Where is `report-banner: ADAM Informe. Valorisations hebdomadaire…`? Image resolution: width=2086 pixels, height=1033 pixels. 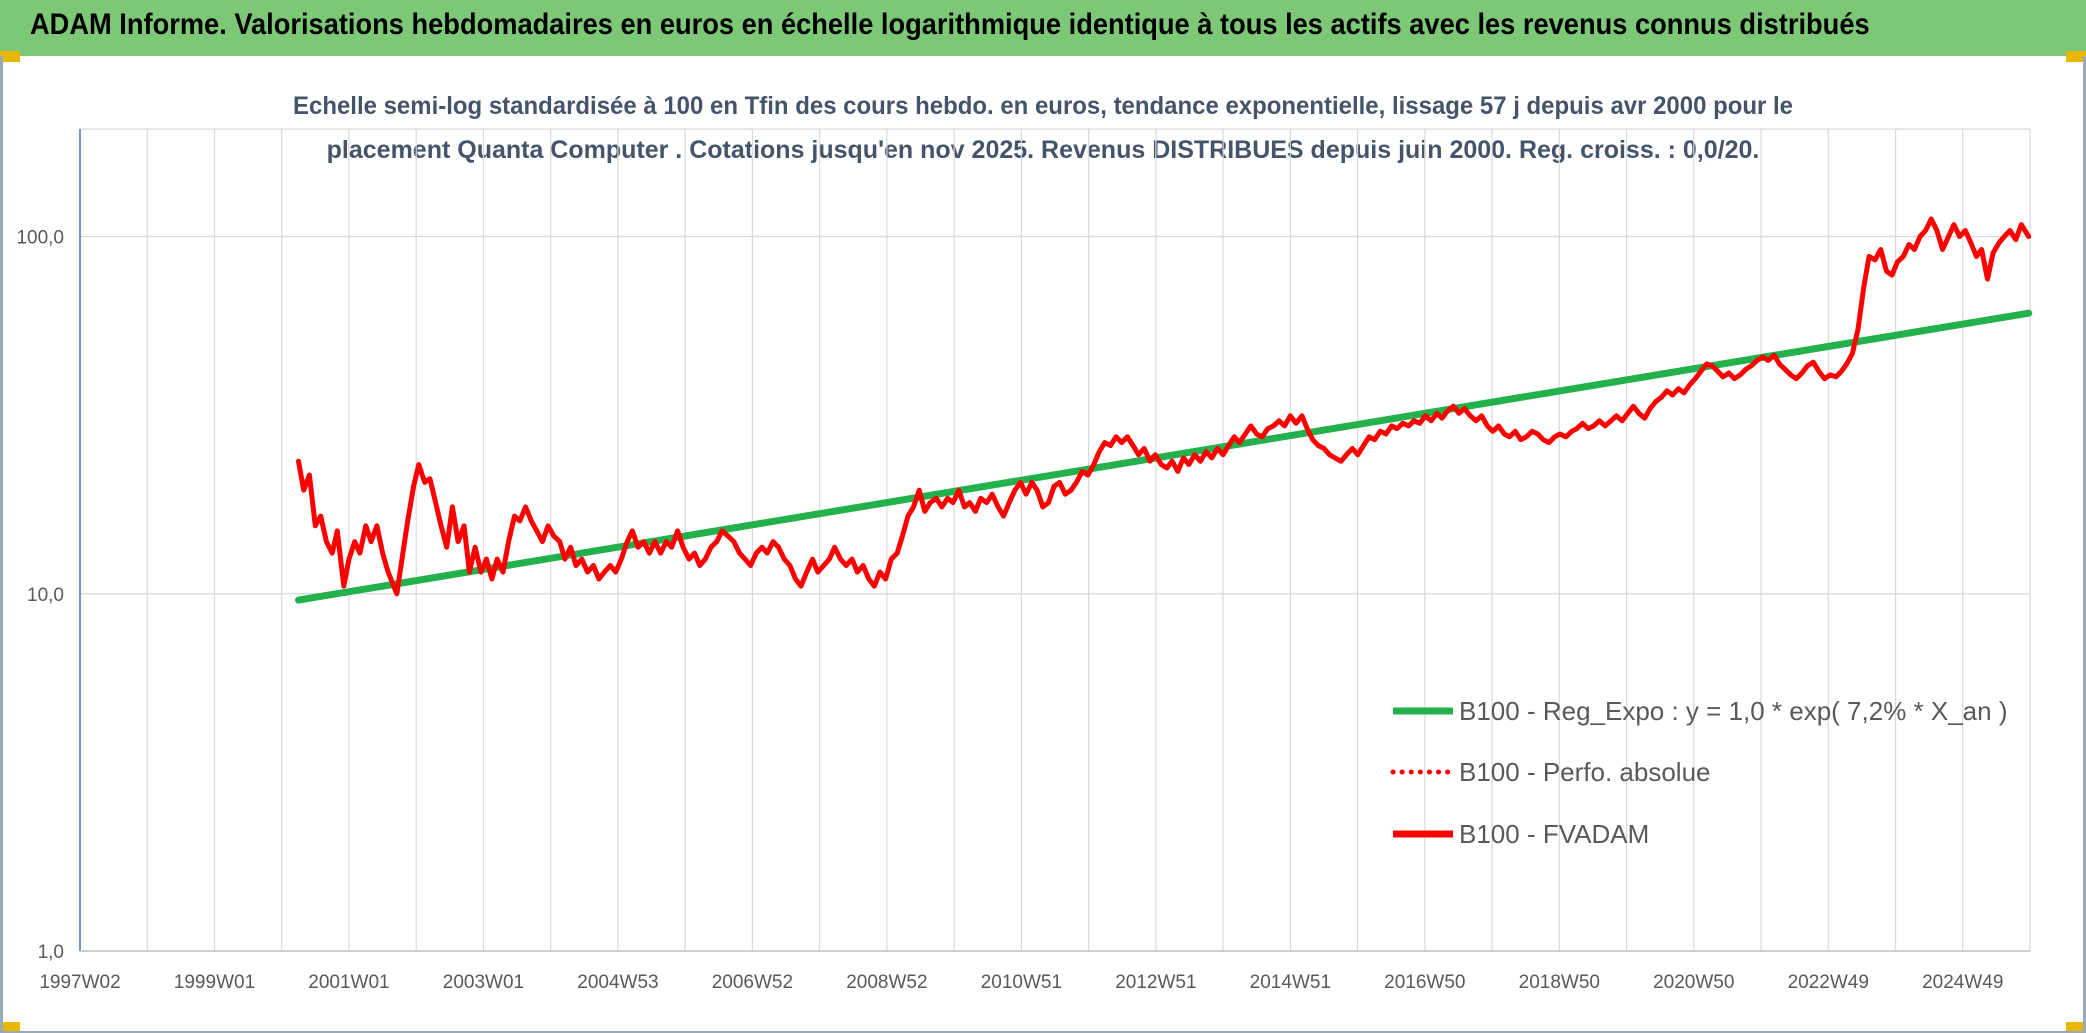
report-banner: ADAM Informe. Valorisations hebdomadaire… is located at coordinates (1043, 28).